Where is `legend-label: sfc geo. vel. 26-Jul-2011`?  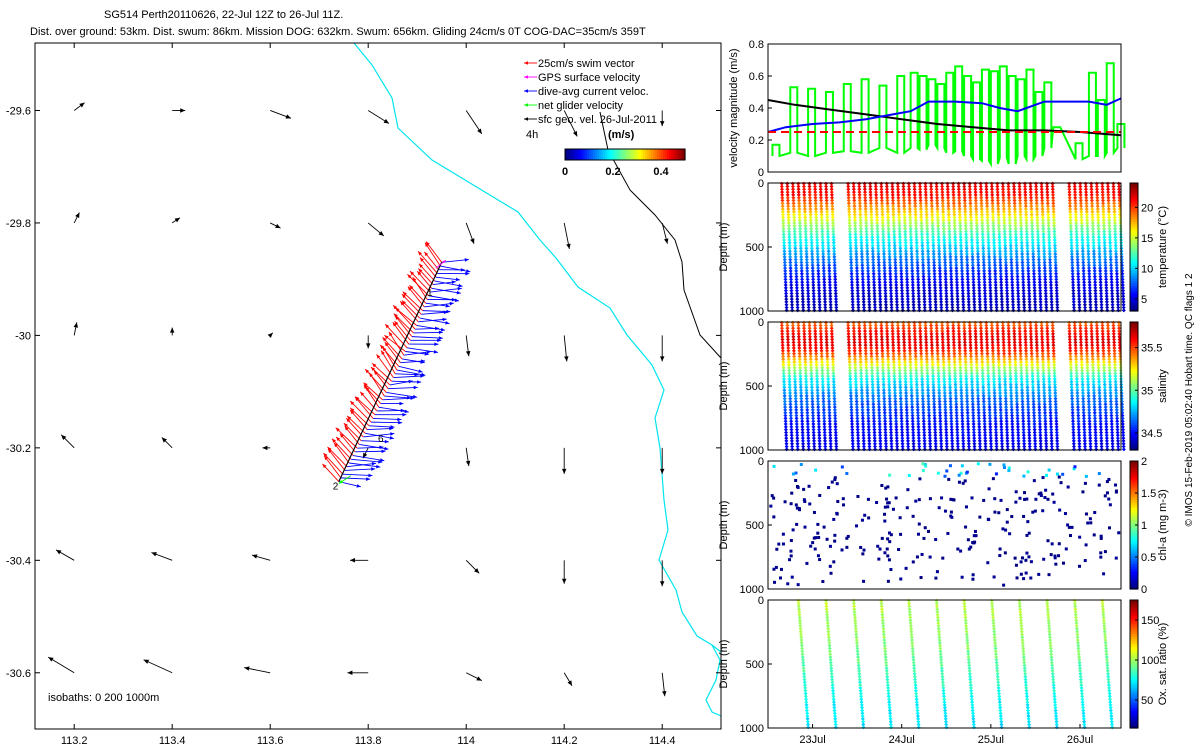
legend-label: sfc geo. vel. 26-Jul-2011 is located at coordinates (597, 120).